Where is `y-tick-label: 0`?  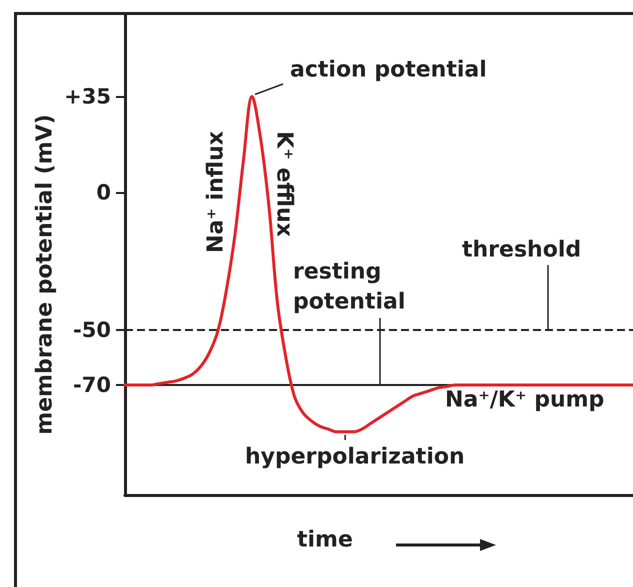
y-tick-label: 0 is located at coordinates (103, 192).